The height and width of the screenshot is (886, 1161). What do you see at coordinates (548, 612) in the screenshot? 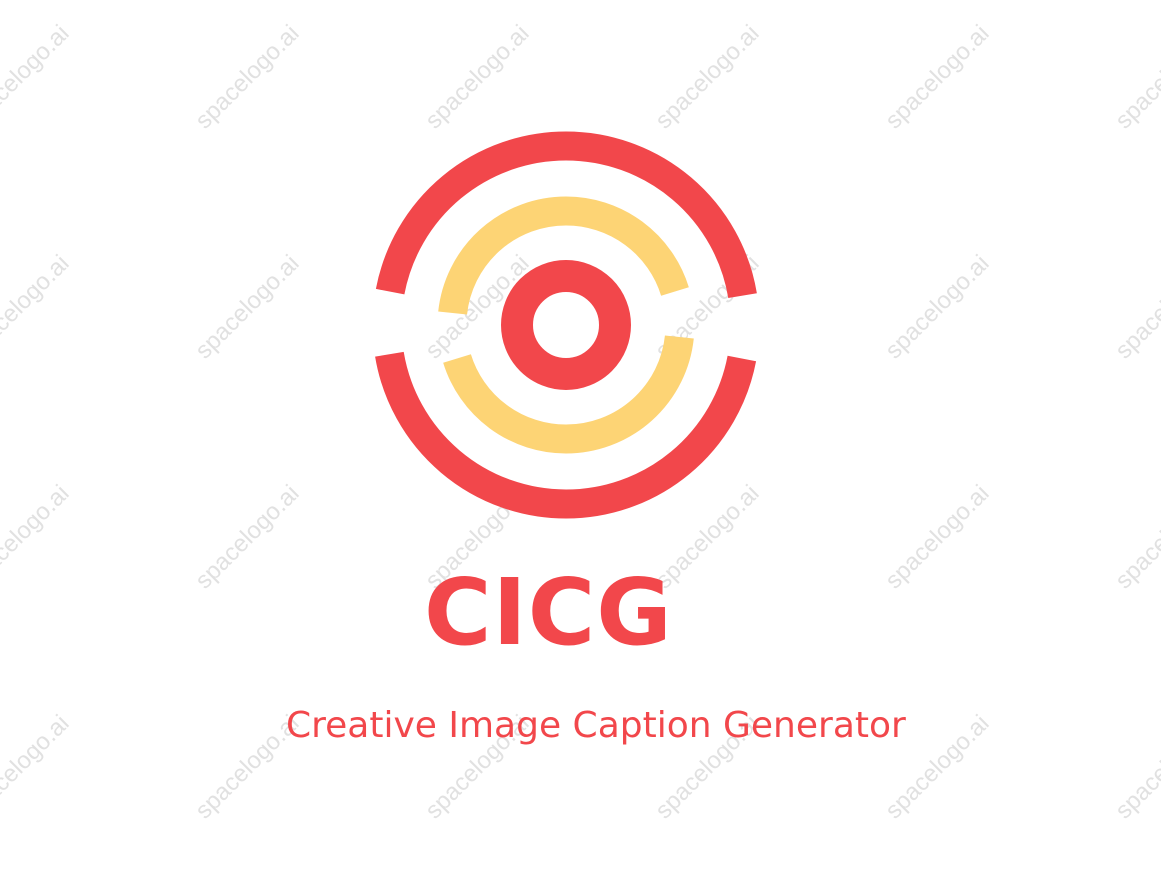
I see `brand-name: CICG` at bounding box center [548, 612].